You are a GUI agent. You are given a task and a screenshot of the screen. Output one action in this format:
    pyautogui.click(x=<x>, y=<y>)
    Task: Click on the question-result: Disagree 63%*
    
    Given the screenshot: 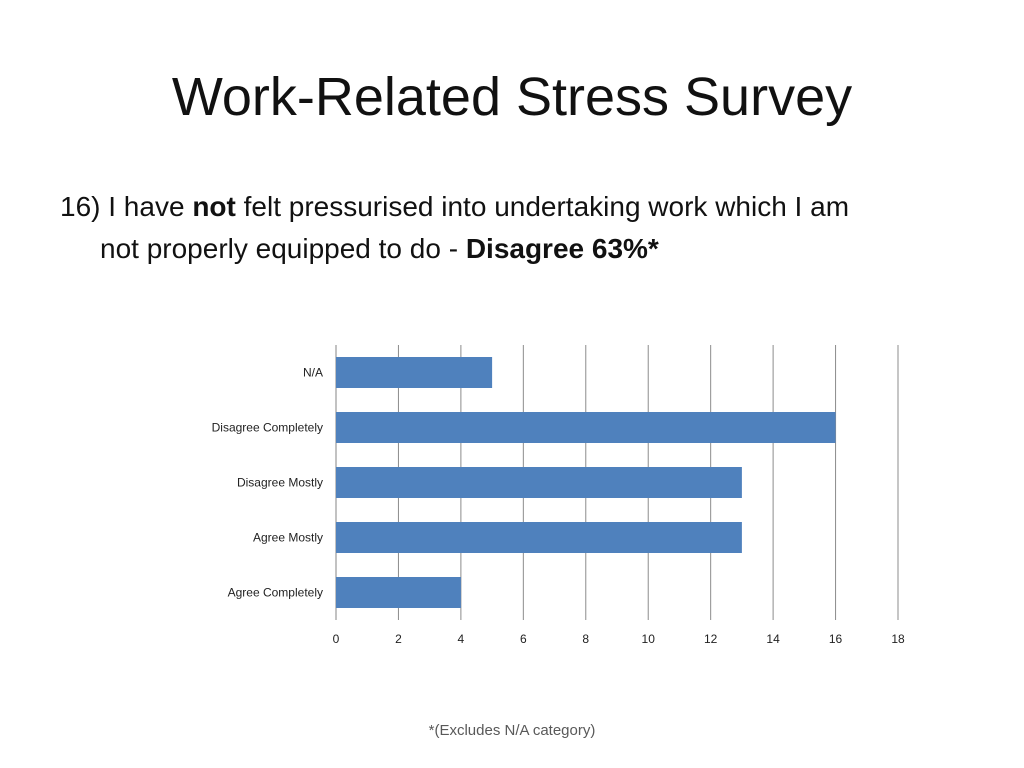 What is the action you would take?
    pyautogui.click(x=562, y=248)
    